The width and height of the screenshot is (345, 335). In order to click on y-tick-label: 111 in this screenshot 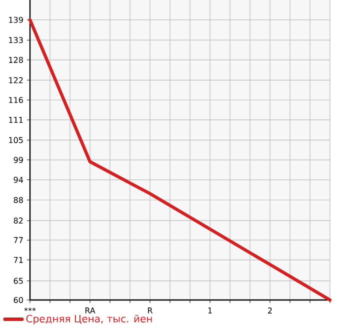, I will do `click(16, 119)`.